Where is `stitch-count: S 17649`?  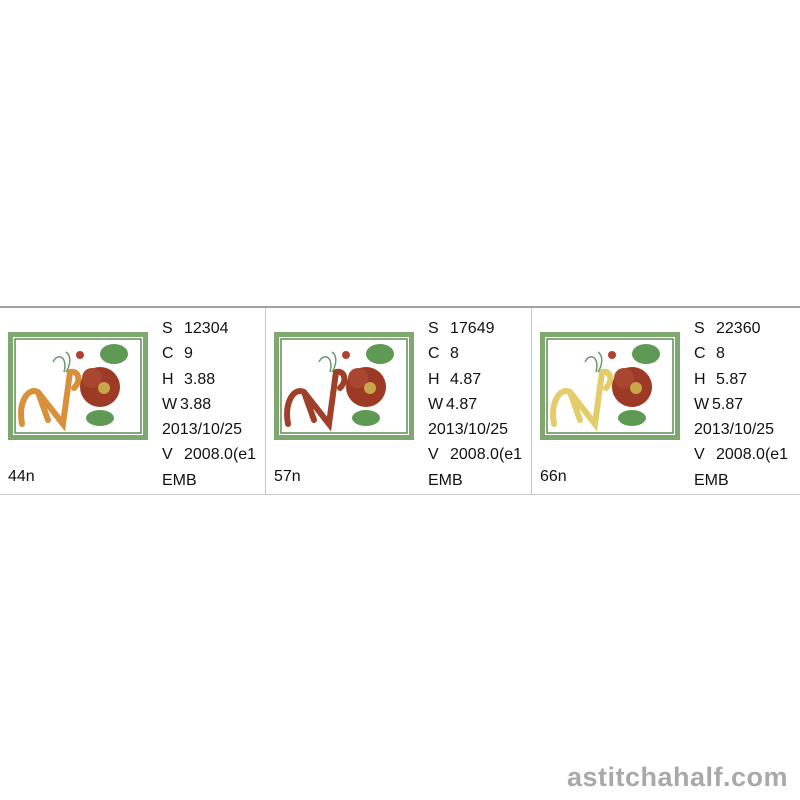 stitch-count: S 17649 is located at coordinates (461, 328).